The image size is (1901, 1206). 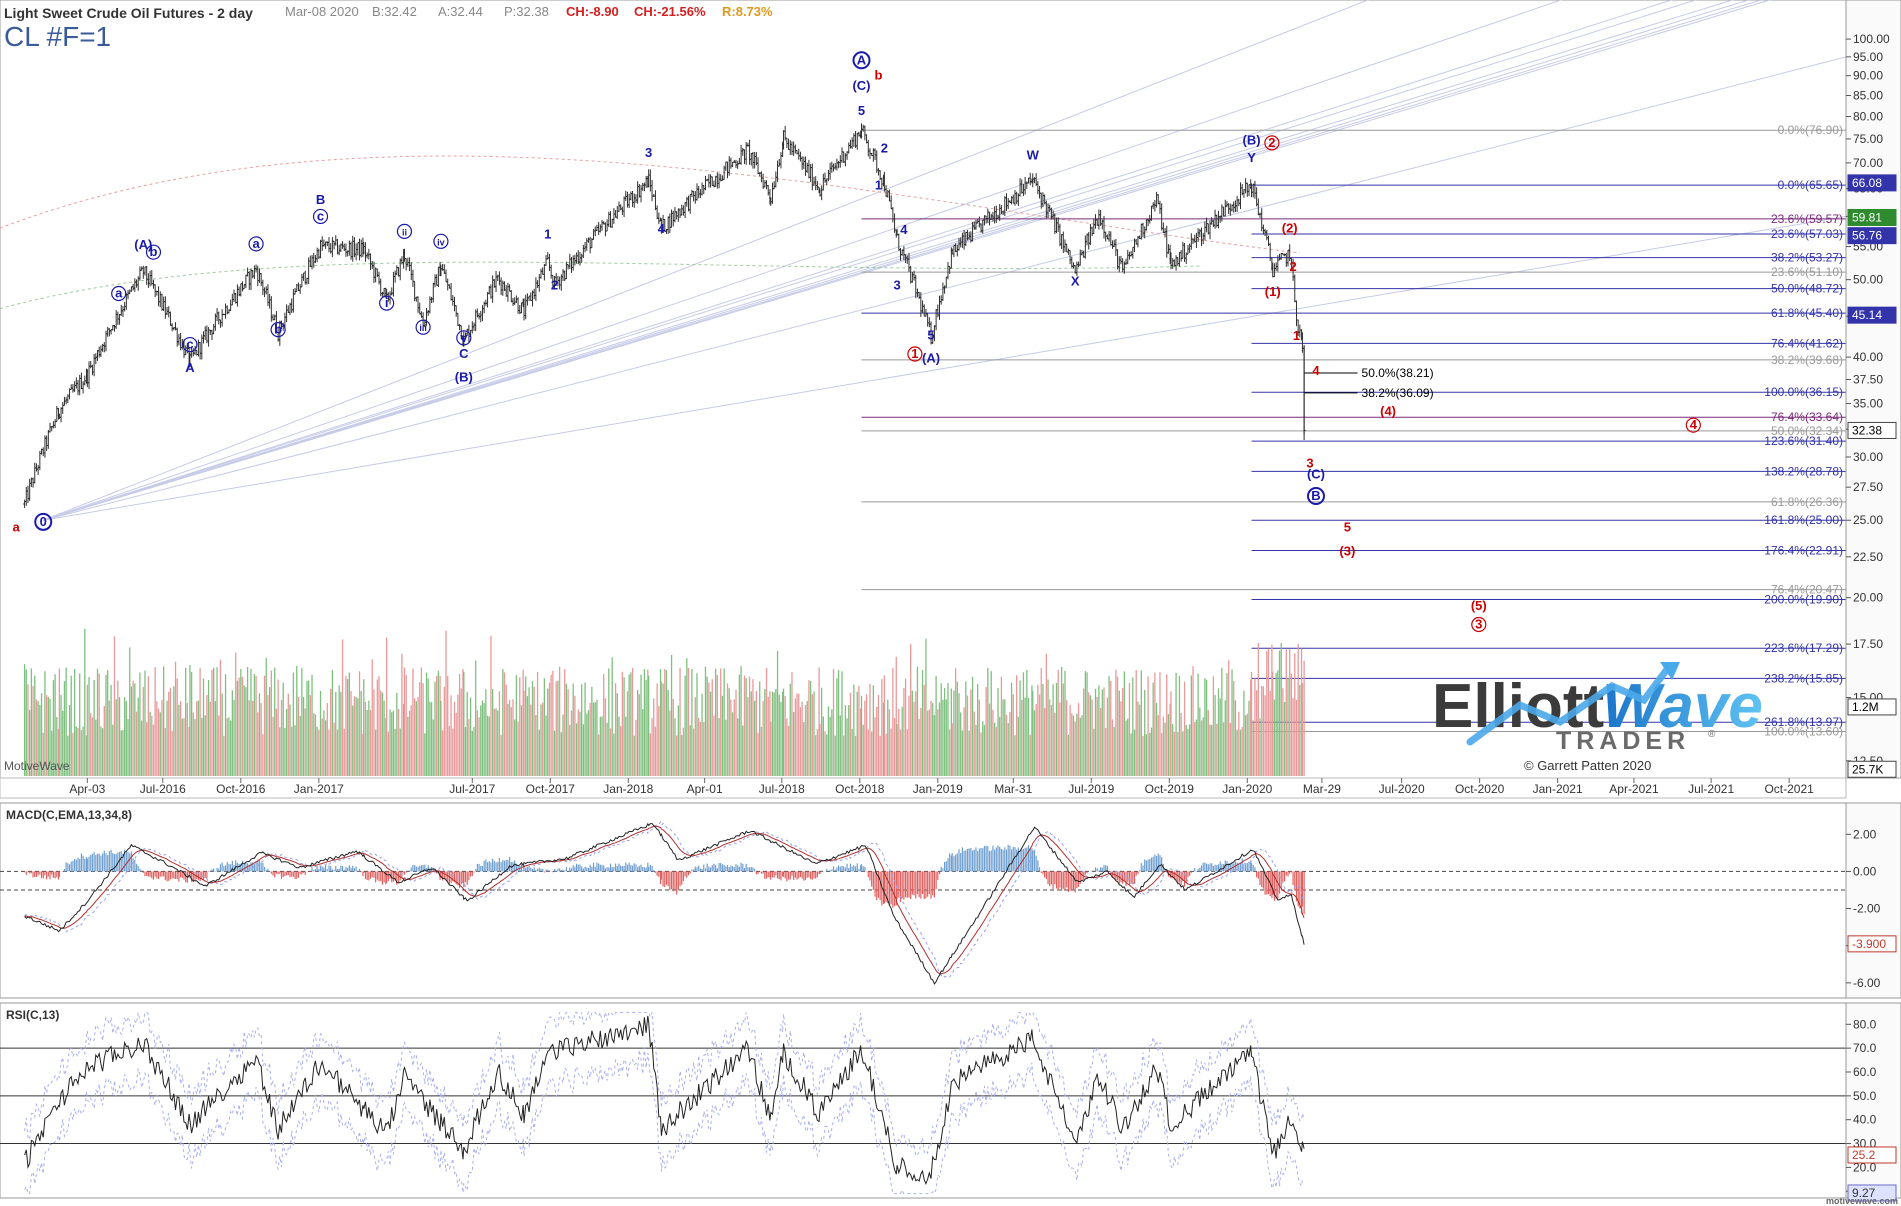 I want to click on fib-label: 76.4%(33.64), so click(x=1807, y=417).